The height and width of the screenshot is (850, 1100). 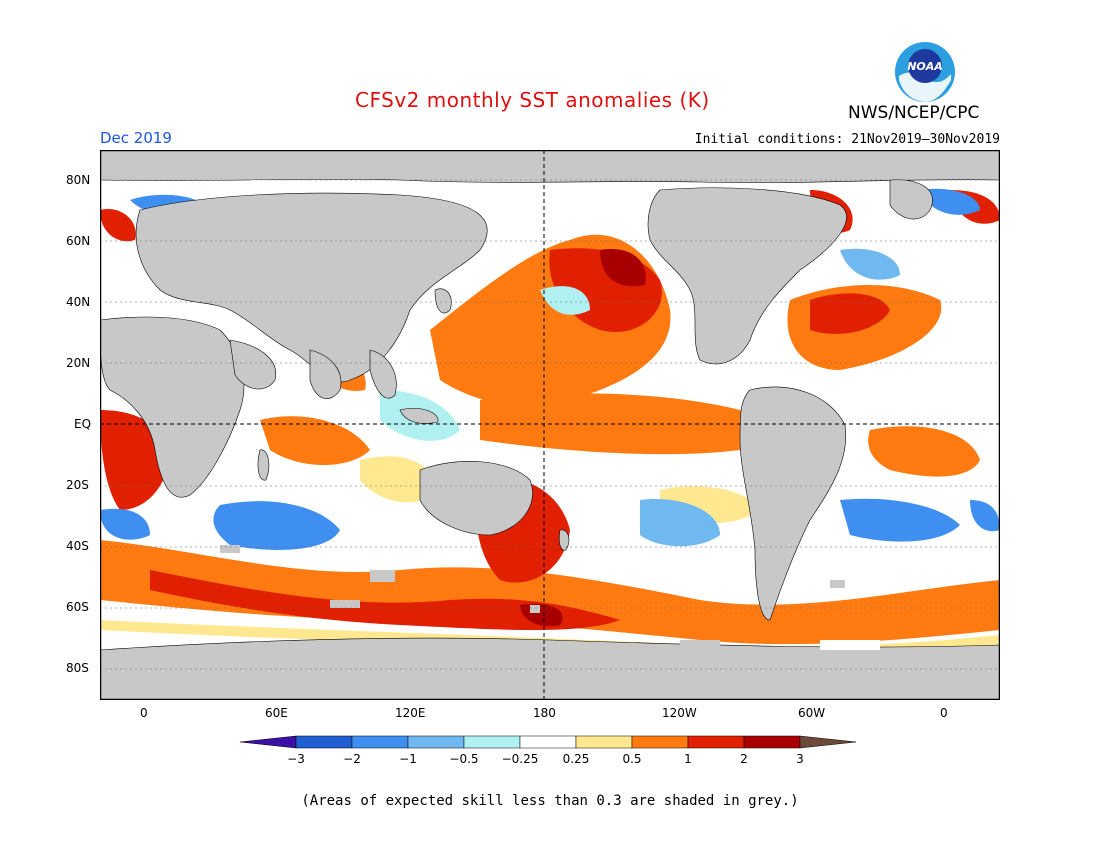 I want to click on noaa-logo-text: NOAA, so click(x=925, y=66).